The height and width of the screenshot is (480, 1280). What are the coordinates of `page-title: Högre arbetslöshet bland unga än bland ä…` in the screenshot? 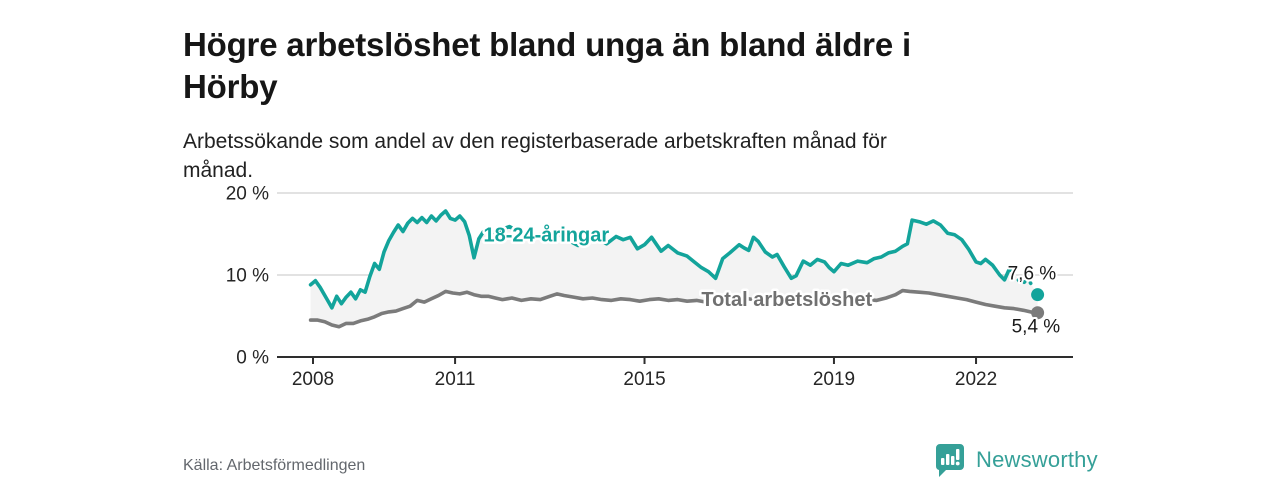 It's located at (658, 66).